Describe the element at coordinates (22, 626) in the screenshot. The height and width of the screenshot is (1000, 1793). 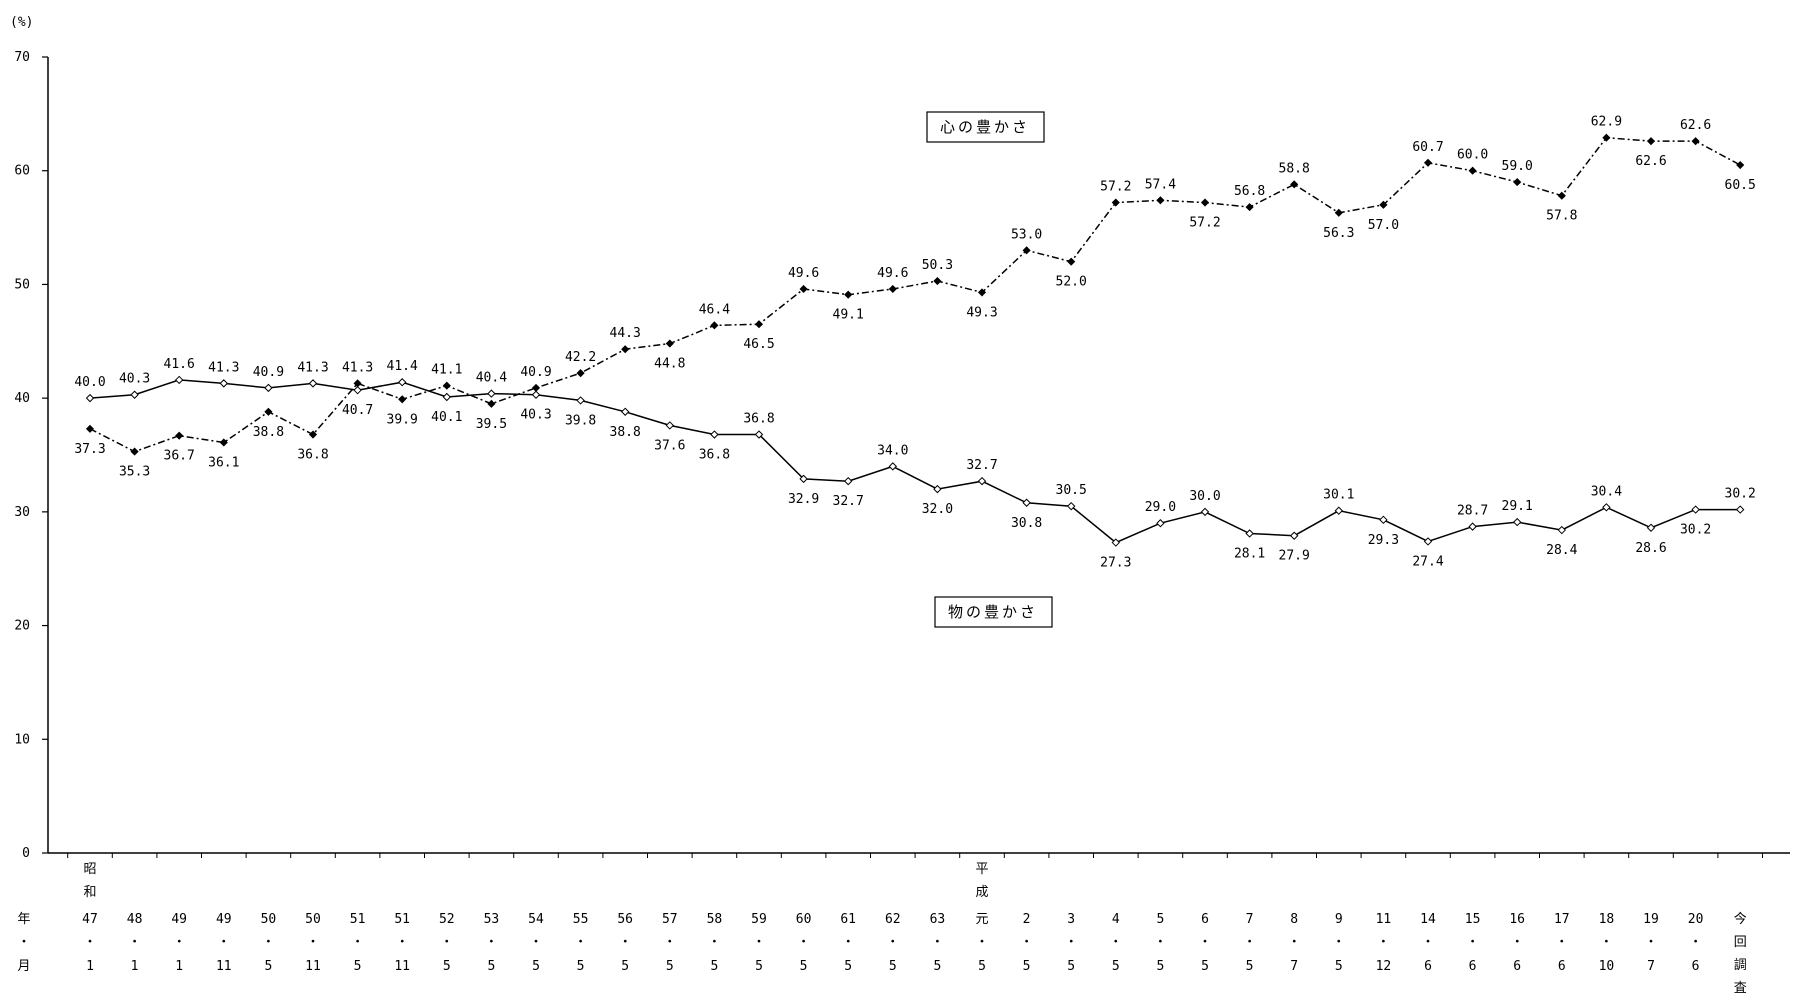
I see `y-tick-label: 20` at that location.